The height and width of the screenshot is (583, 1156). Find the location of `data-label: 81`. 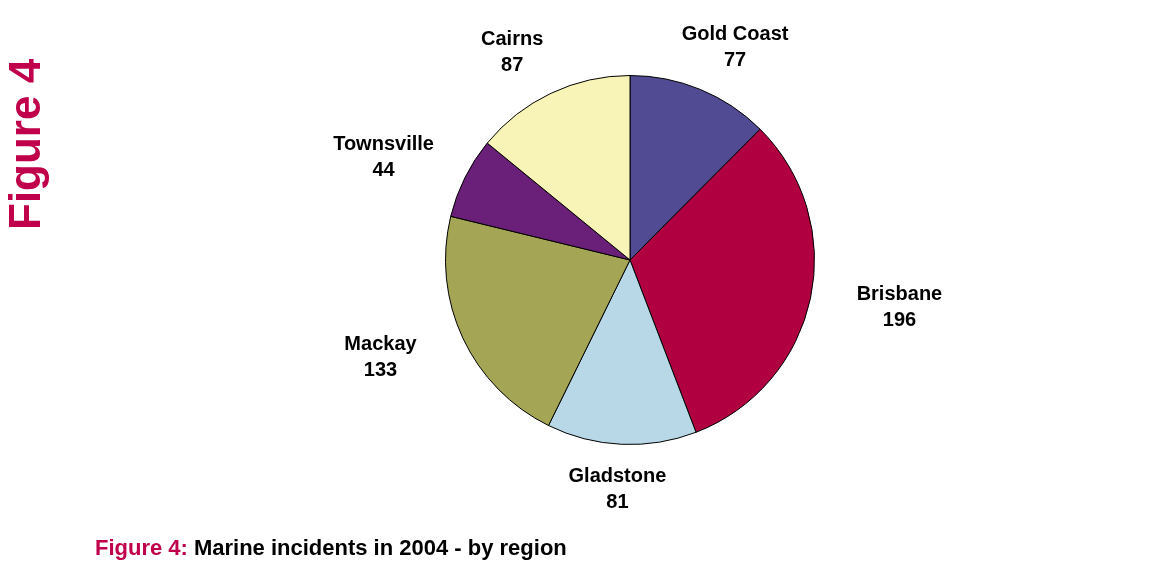

data-label: 81 is located at coordinates (617, 500).